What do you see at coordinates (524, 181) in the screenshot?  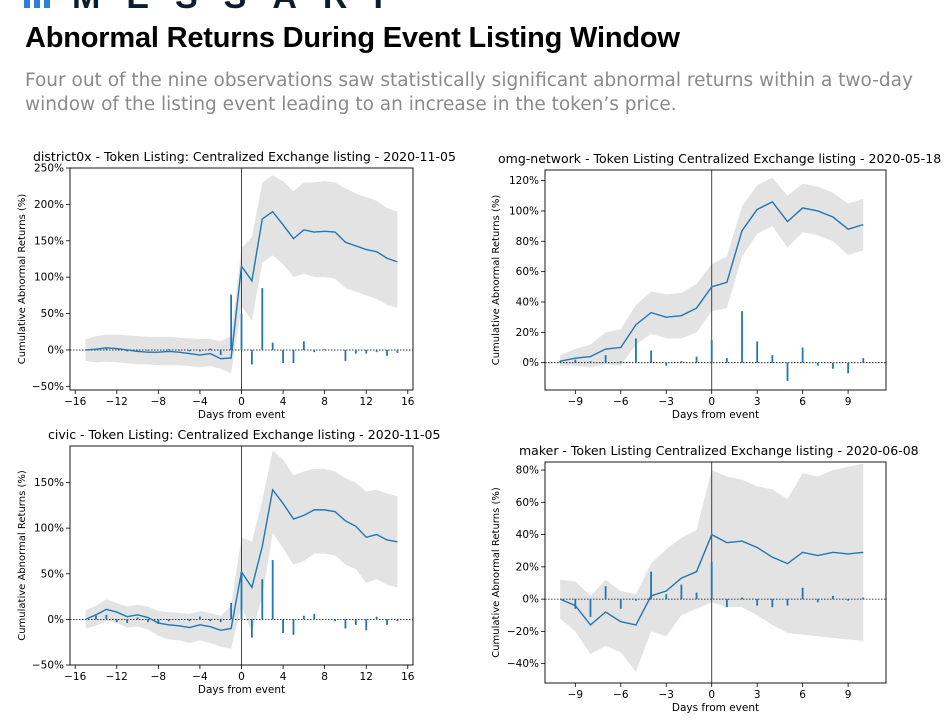 I see `y-tick-label: 120%` at bounding box center [524, 181].